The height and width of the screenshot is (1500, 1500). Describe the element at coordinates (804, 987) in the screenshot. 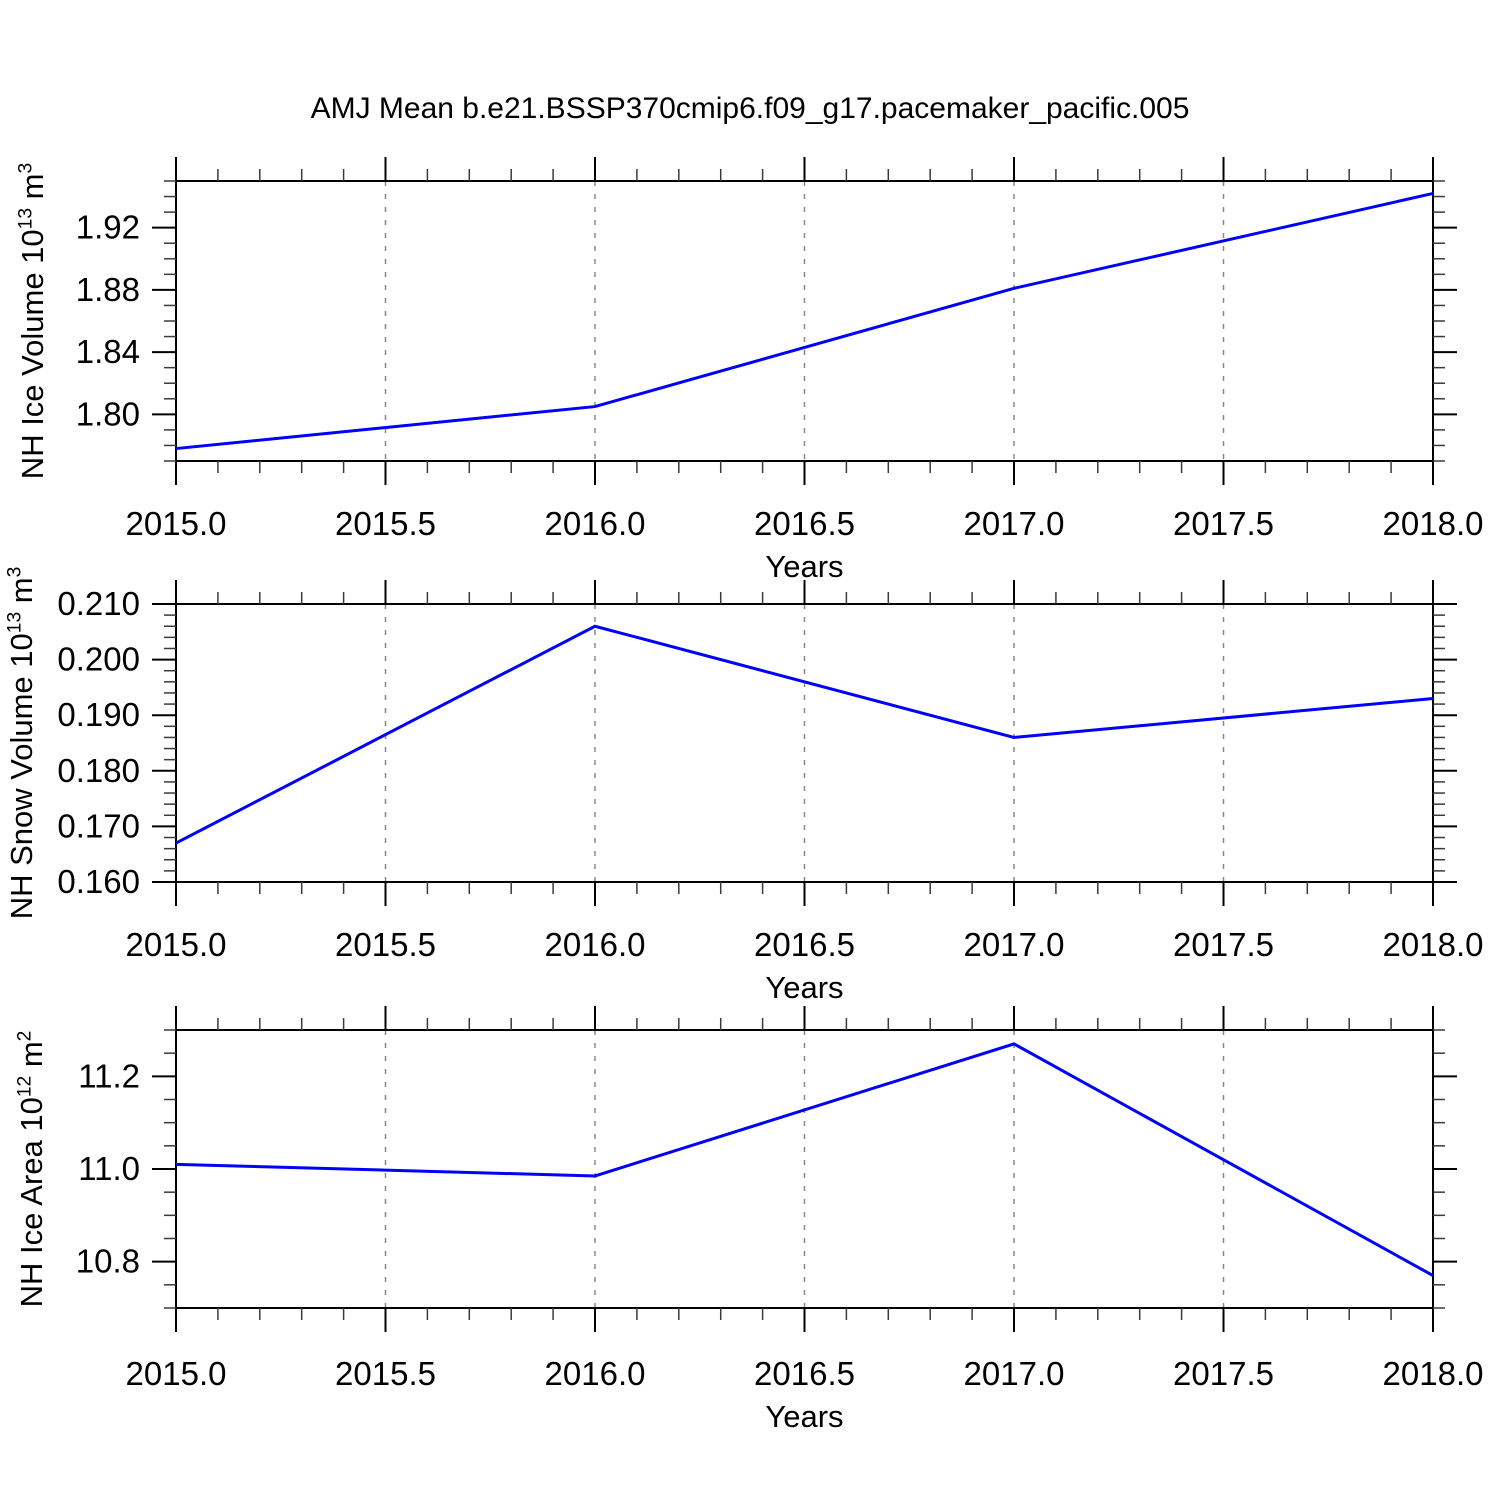

I see `x-axis-title-chart2: Years` at that location.